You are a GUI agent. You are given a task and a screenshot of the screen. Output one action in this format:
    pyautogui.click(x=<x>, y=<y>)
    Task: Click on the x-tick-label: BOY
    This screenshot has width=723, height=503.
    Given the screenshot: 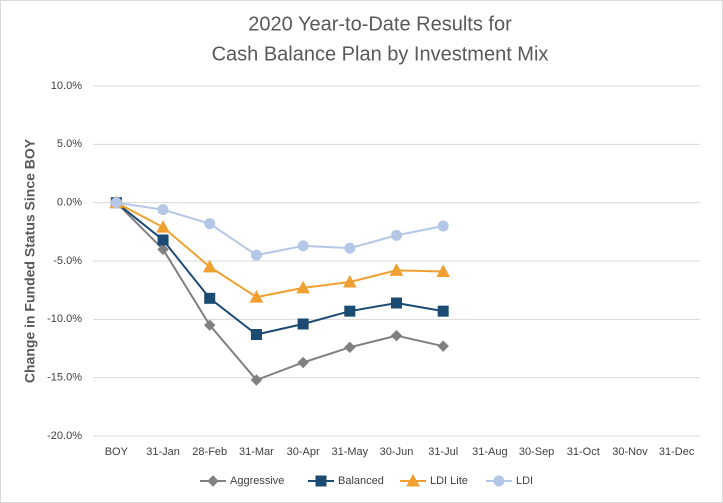 What is the action you would take?
    pyautogui.click(x=117, y=452)
    